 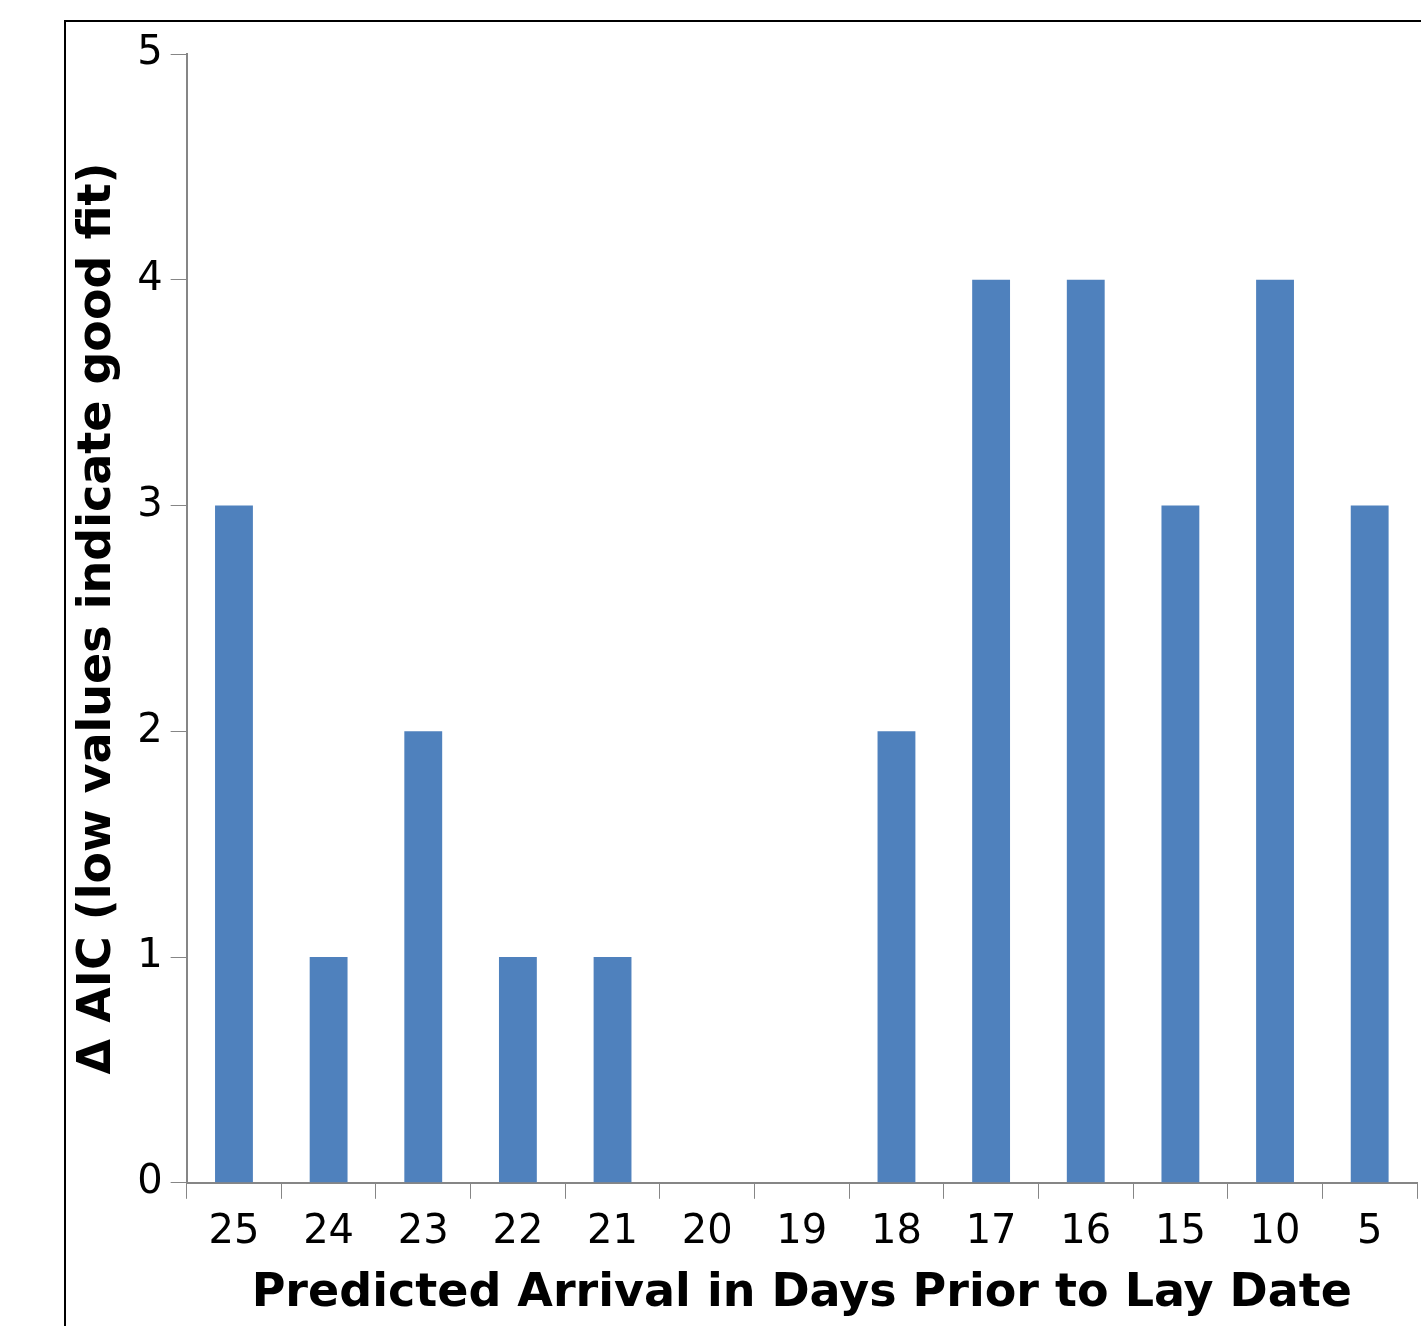 I want to click on y-tick-label: 2, so click(x=150, y=727).